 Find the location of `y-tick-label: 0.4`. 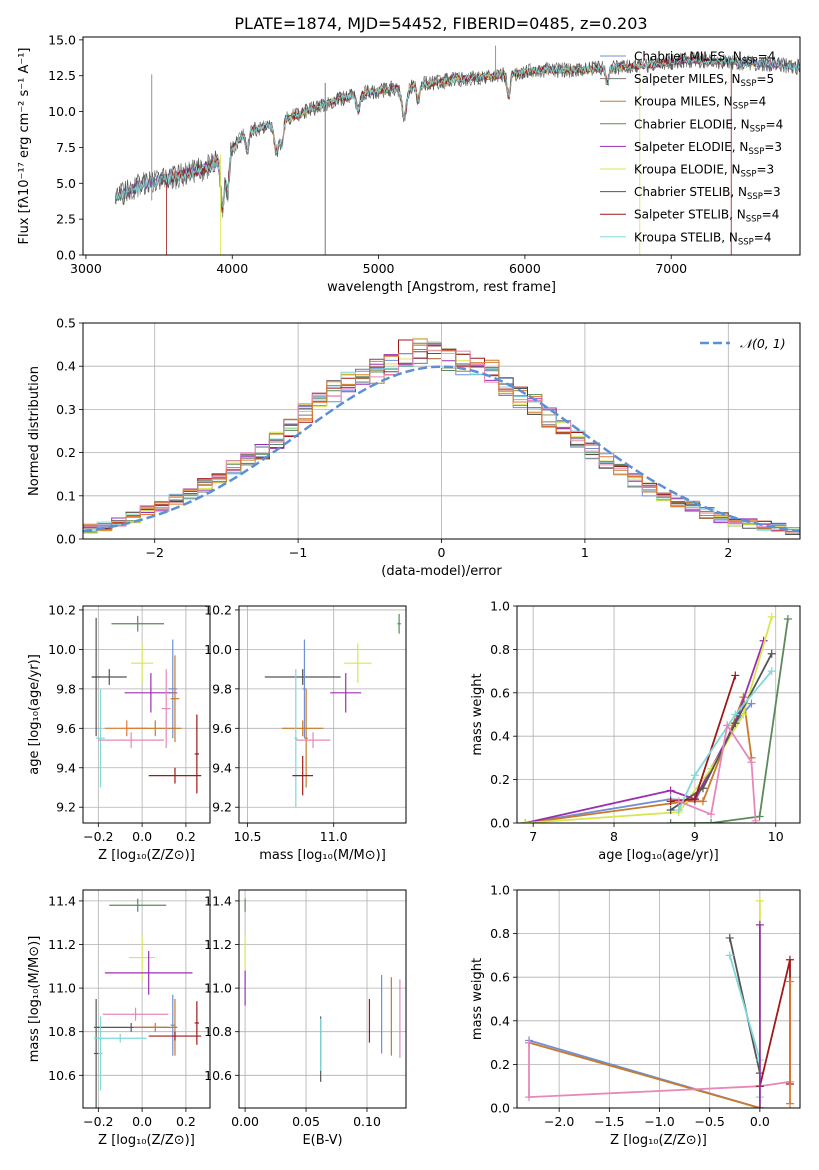

y-tick-label: 0.4 is located at coordinates (500, 1020).